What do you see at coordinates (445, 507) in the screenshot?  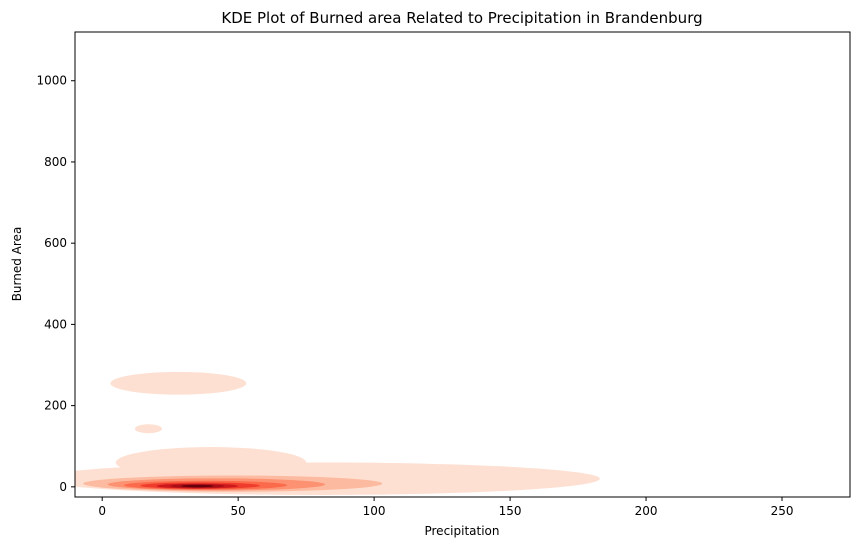 I see `x-axis: 0 50 100 150 200 250` at bounding box center [445, 507].